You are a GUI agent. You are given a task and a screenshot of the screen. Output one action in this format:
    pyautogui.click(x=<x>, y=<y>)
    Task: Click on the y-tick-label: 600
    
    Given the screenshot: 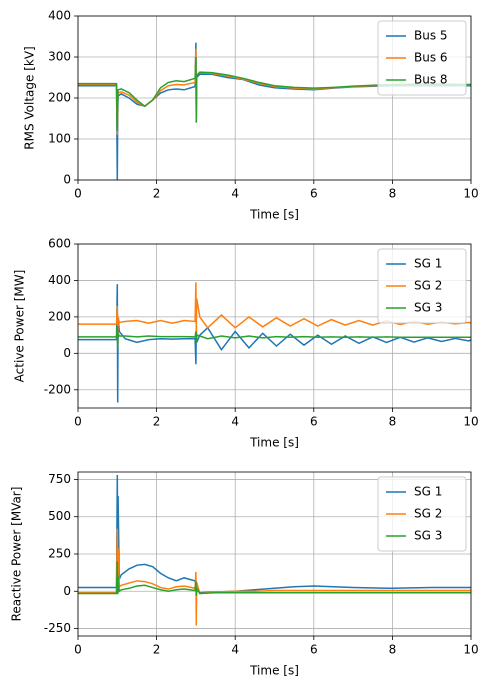 What is the action you would take?
    pyautogui.click(x=59, y=244)
    